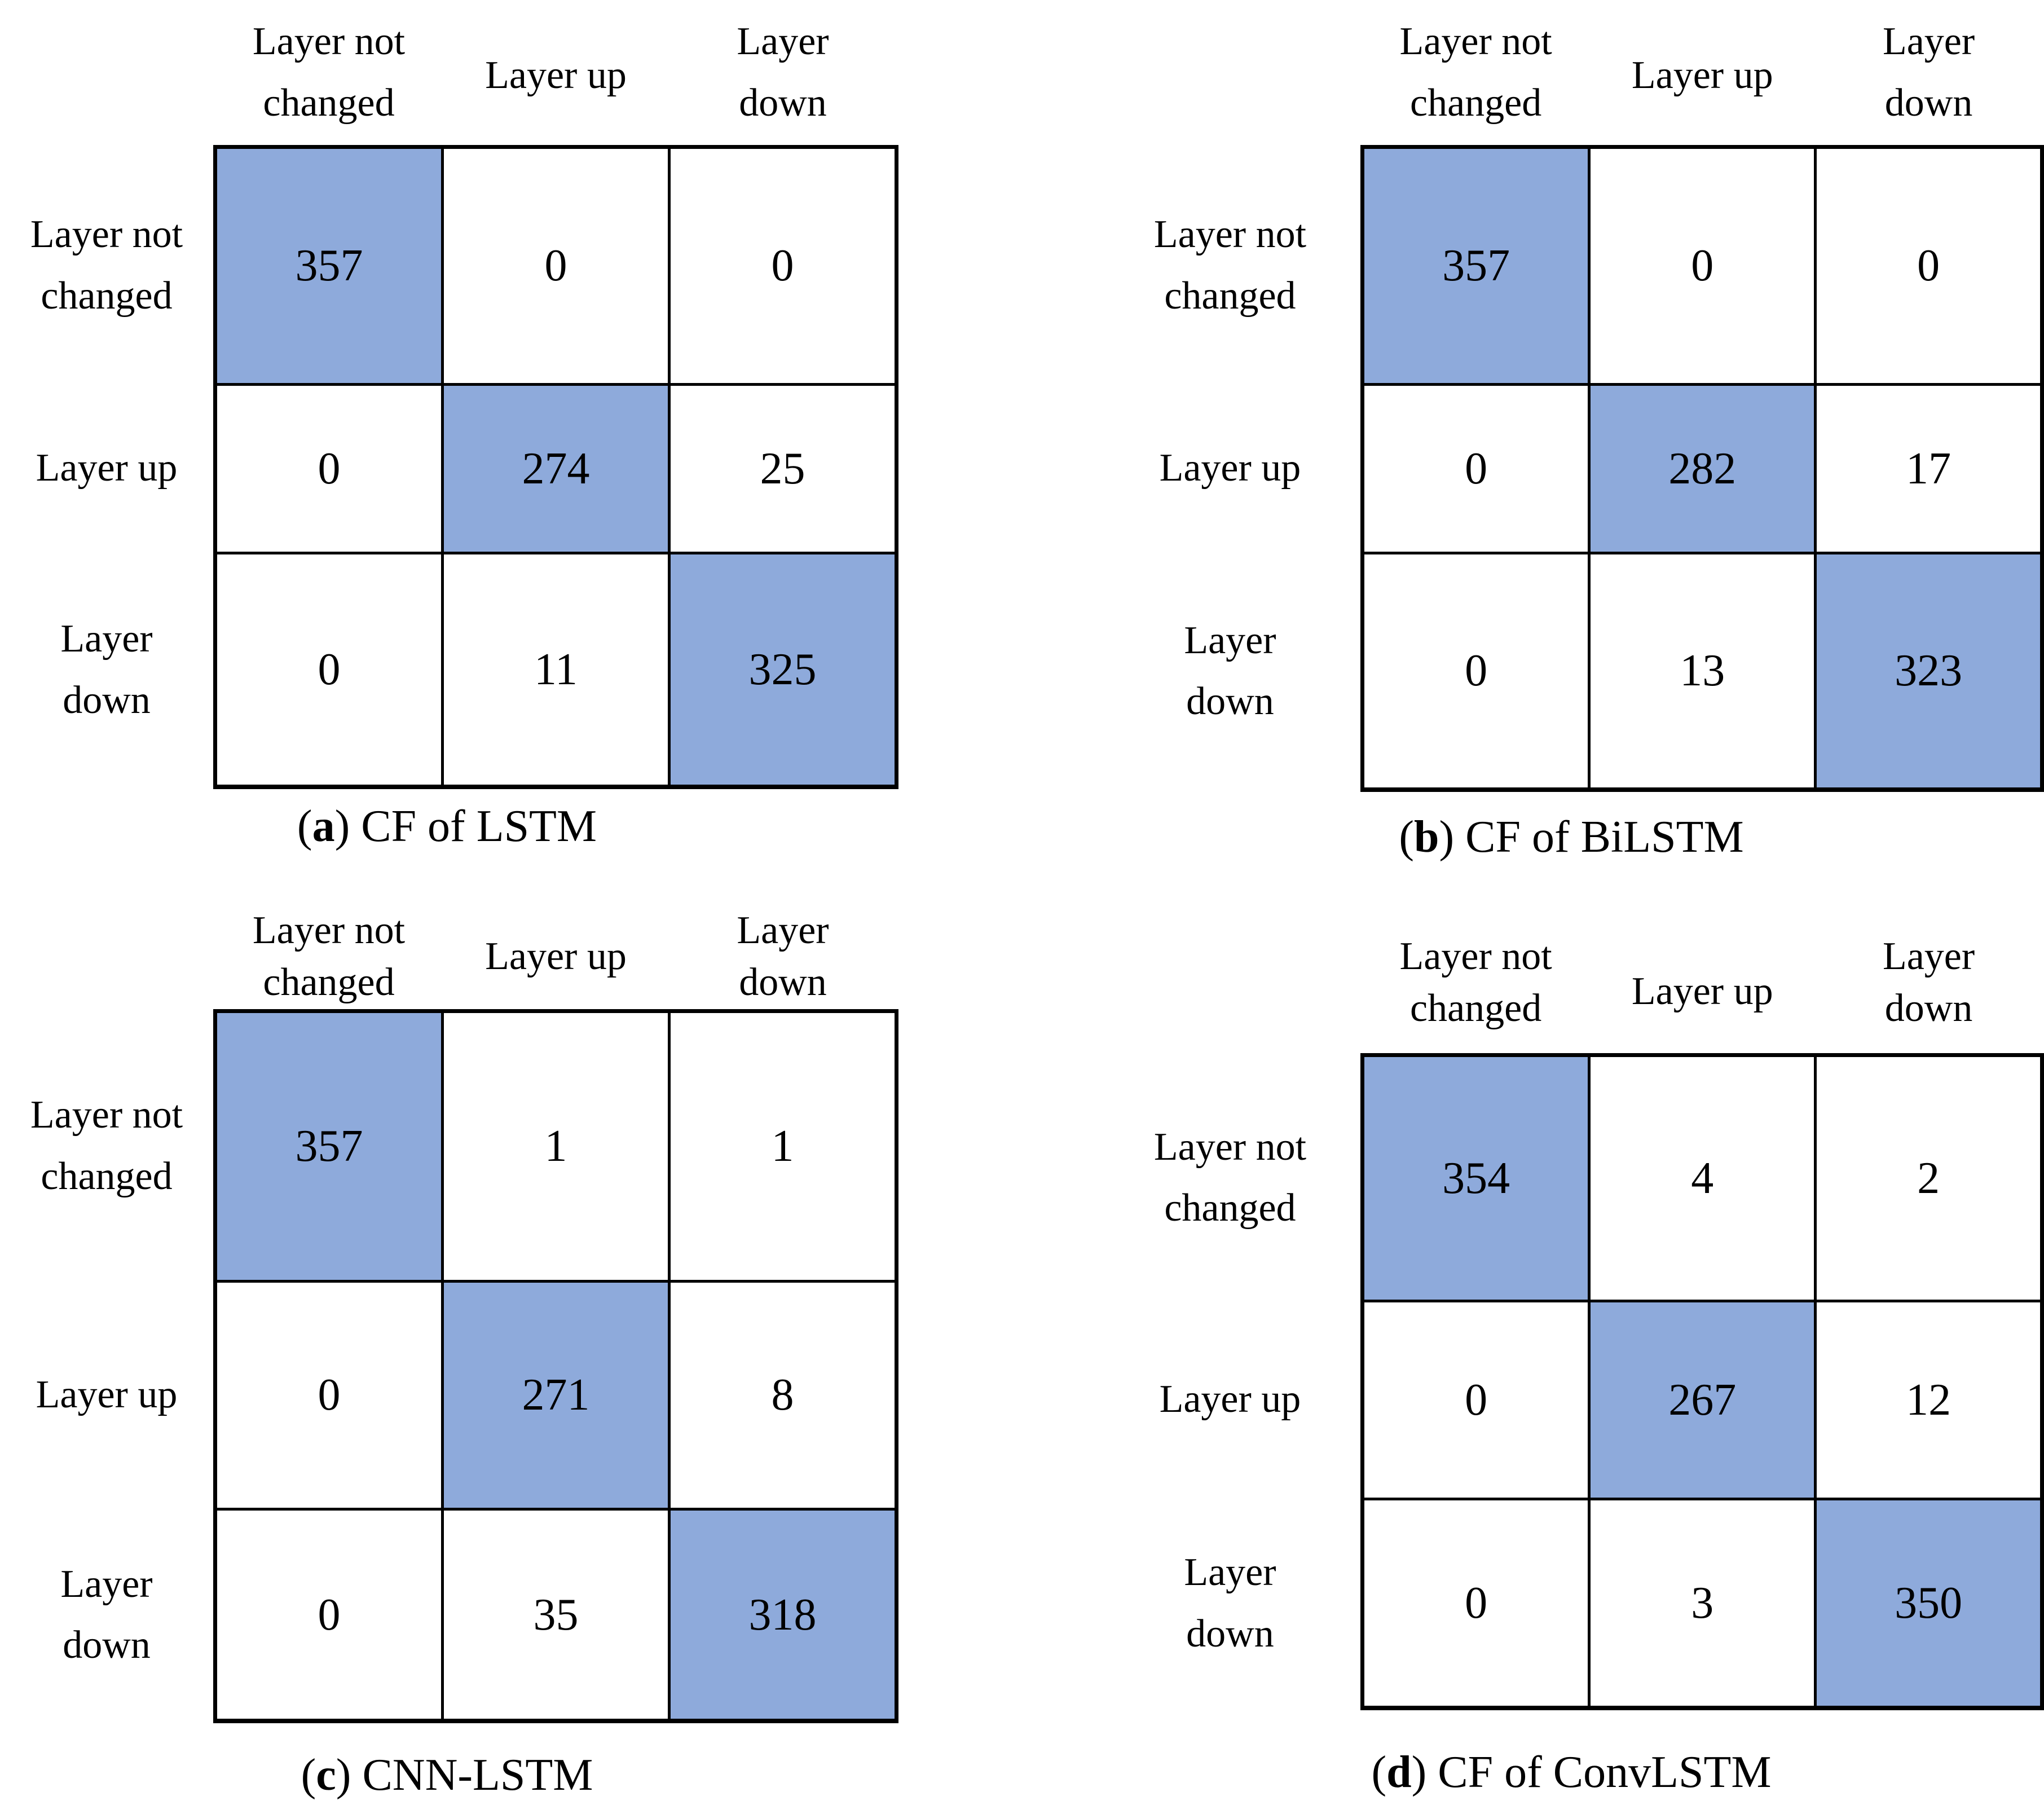 This screenshot has height=1805, width=2044. I want to click on matrix-cell: 17, so click(1929, 468).